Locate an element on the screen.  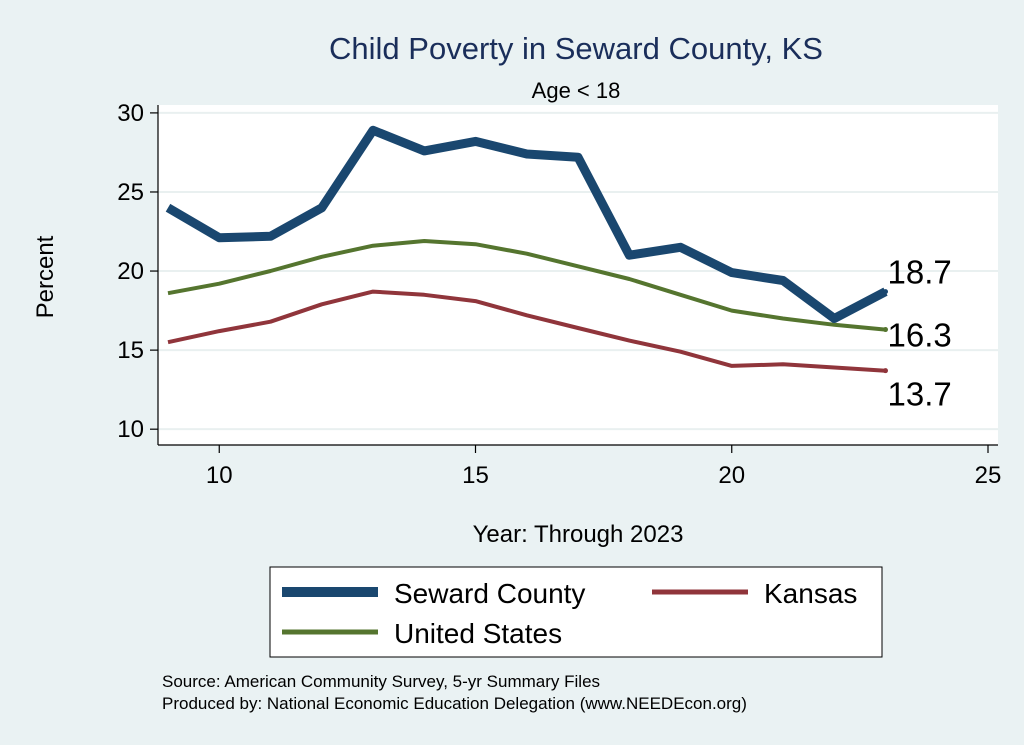
series-line-kansas is located at coordinates (526, 331).